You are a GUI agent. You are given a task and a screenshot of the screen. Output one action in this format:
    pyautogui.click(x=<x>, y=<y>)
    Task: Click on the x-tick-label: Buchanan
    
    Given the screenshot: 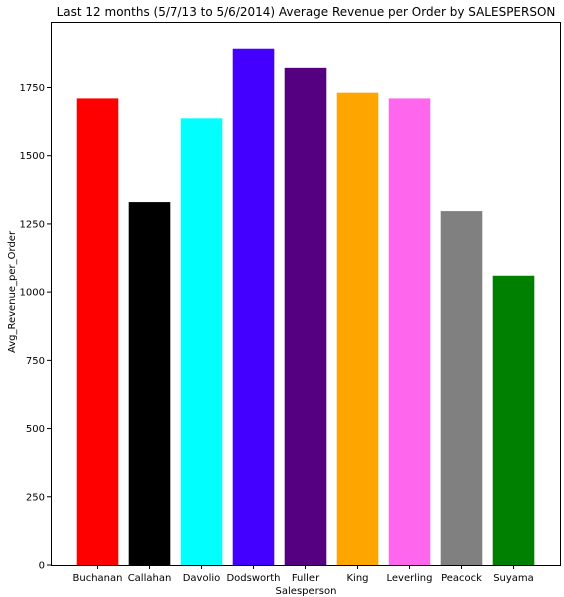 What is the action you would take?
    pyautogui.click(x=98, y=578)
    